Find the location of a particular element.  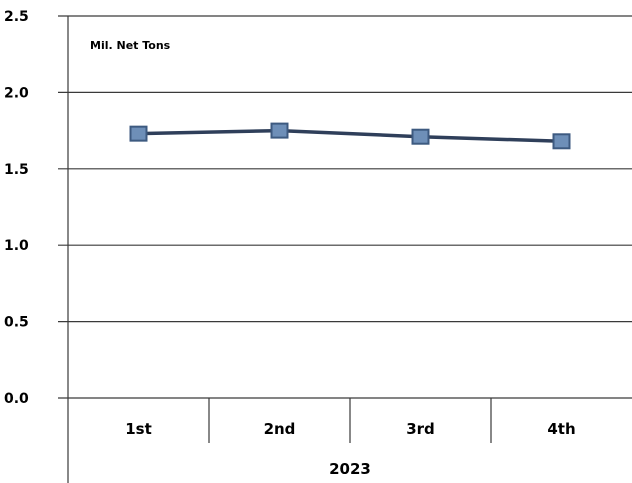

x-tick-label: 1st is located at coordinates (138, 429).